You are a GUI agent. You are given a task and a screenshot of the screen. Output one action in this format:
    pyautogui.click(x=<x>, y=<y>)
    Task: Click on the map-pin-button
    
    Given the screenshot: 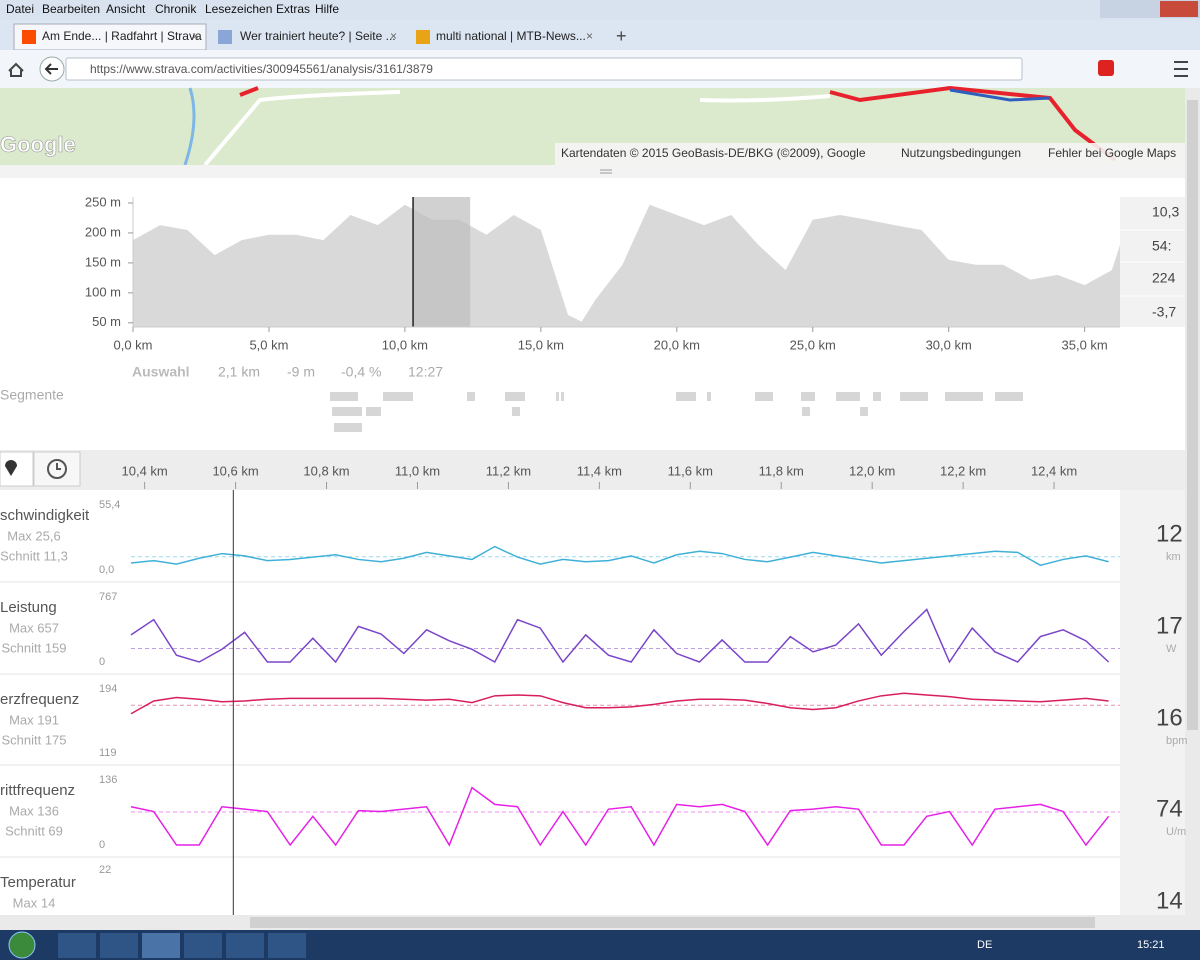 What is the action you would take?
    pyautogui.click(x=17, y=469)
    